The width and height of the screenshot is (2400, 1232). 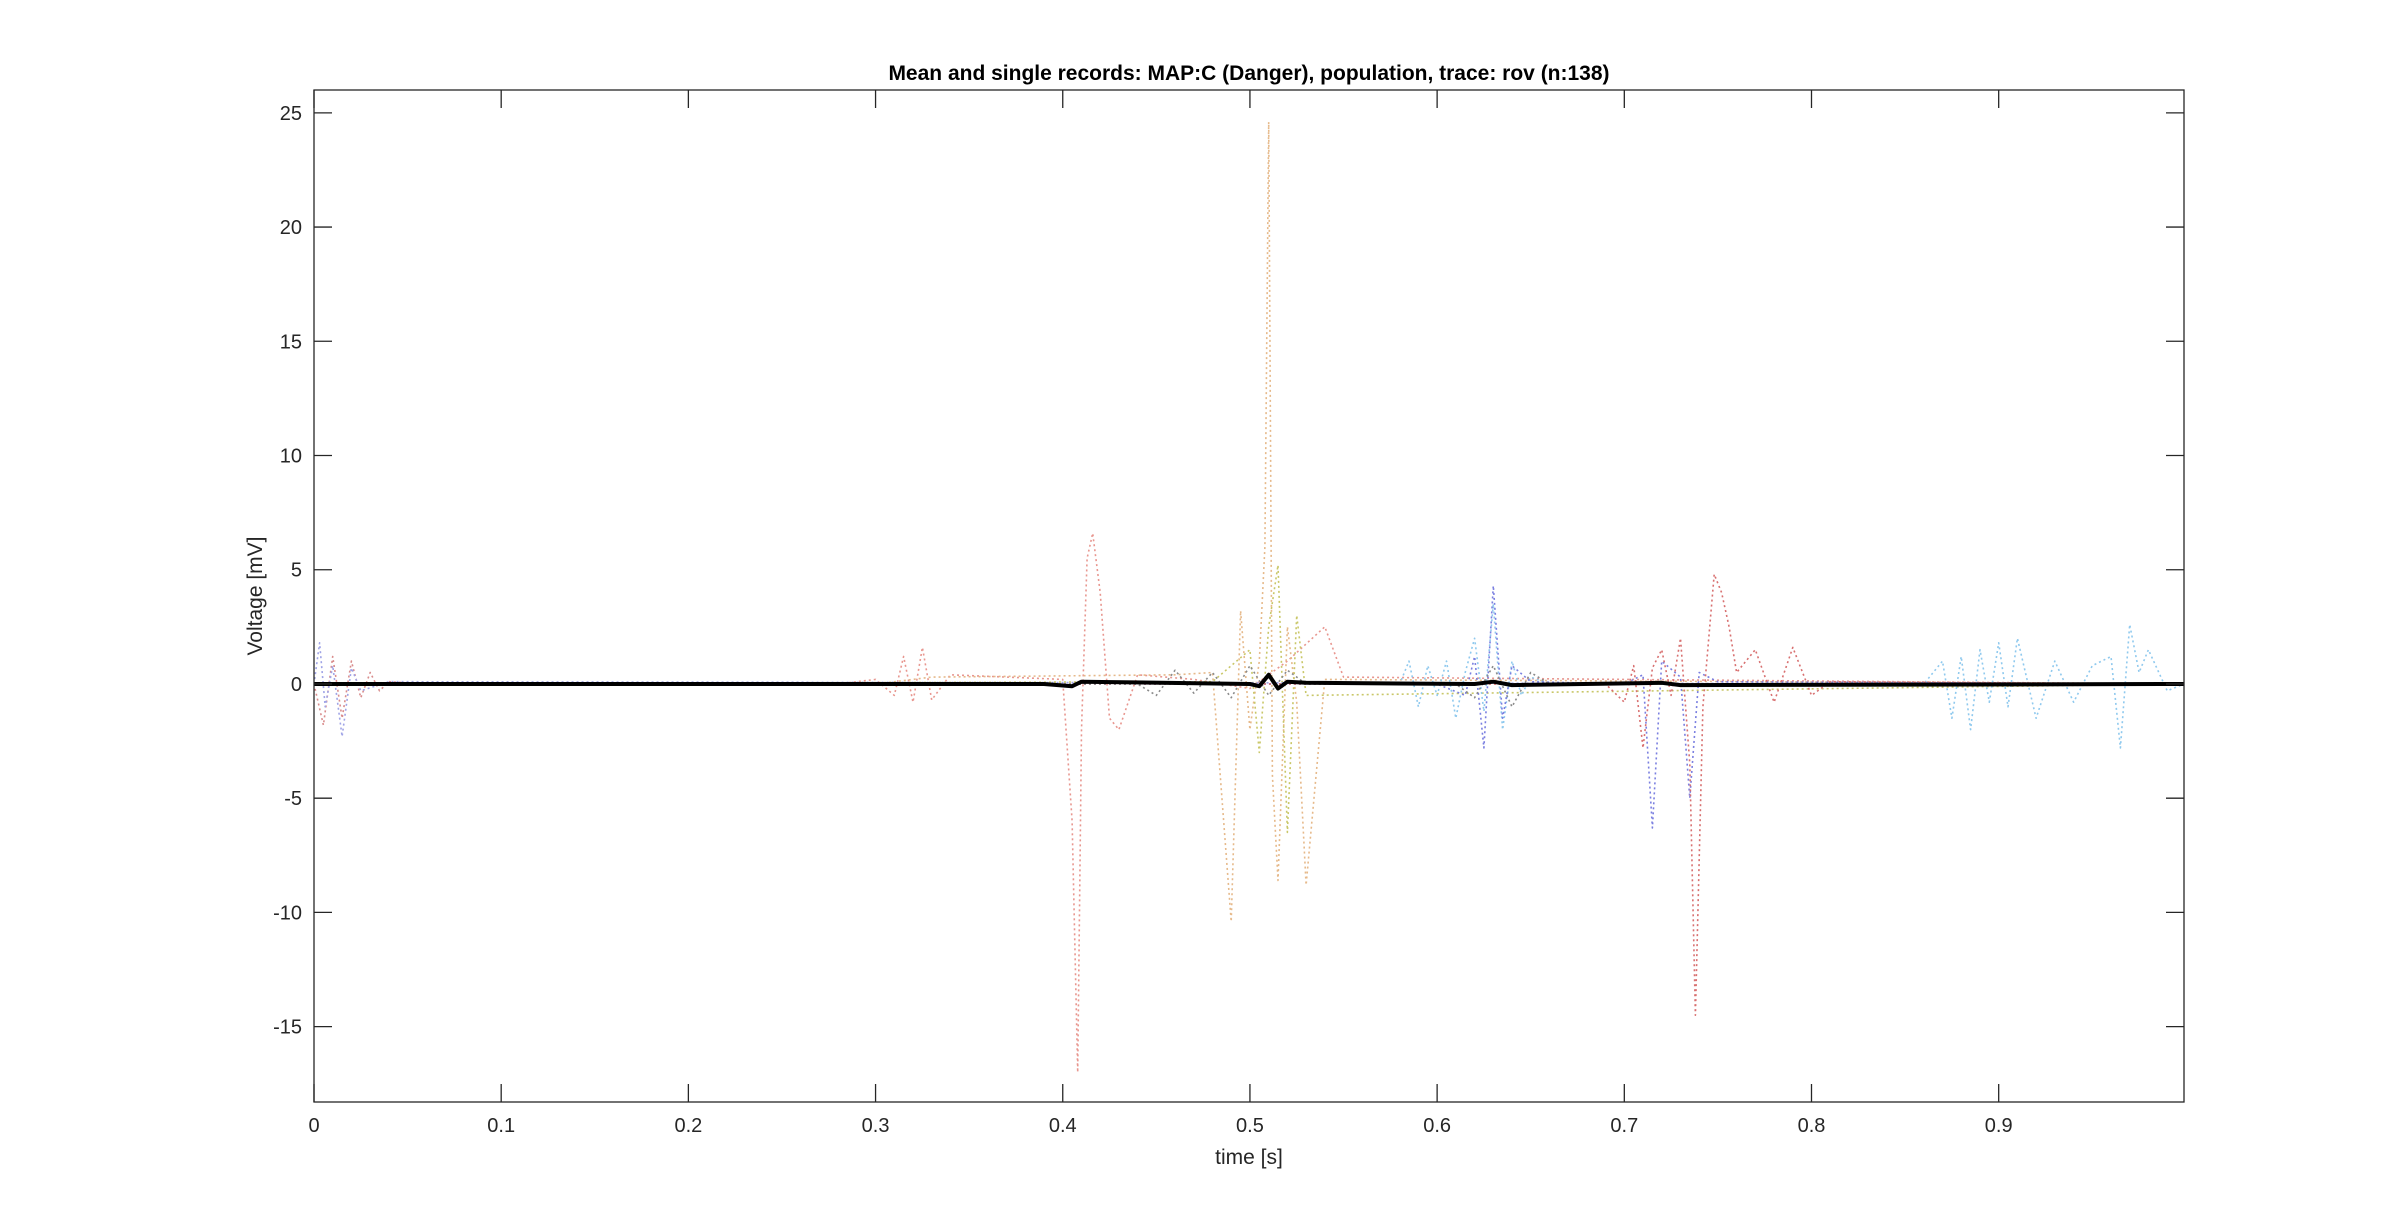 What do you see at coordinates (287, 913) in the screenshot?
I see `y-tick-label: -10` at bounding box center [287, 913].